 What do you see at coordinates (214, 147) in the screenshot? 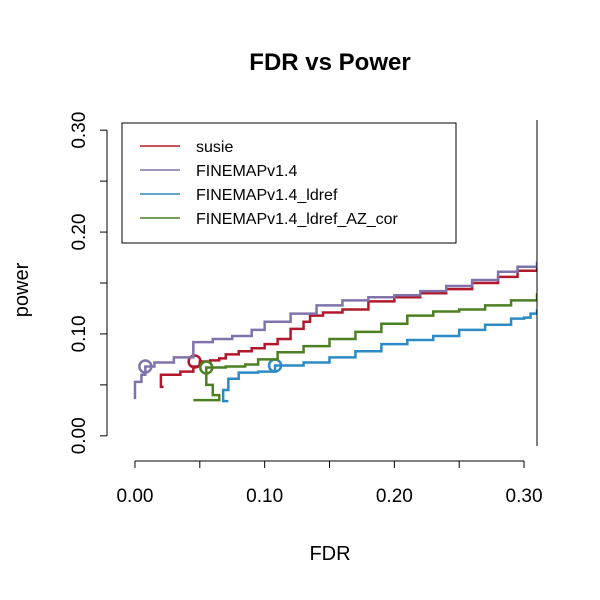
I see `legend-label-0: susie` at bounding box center [214, 147].